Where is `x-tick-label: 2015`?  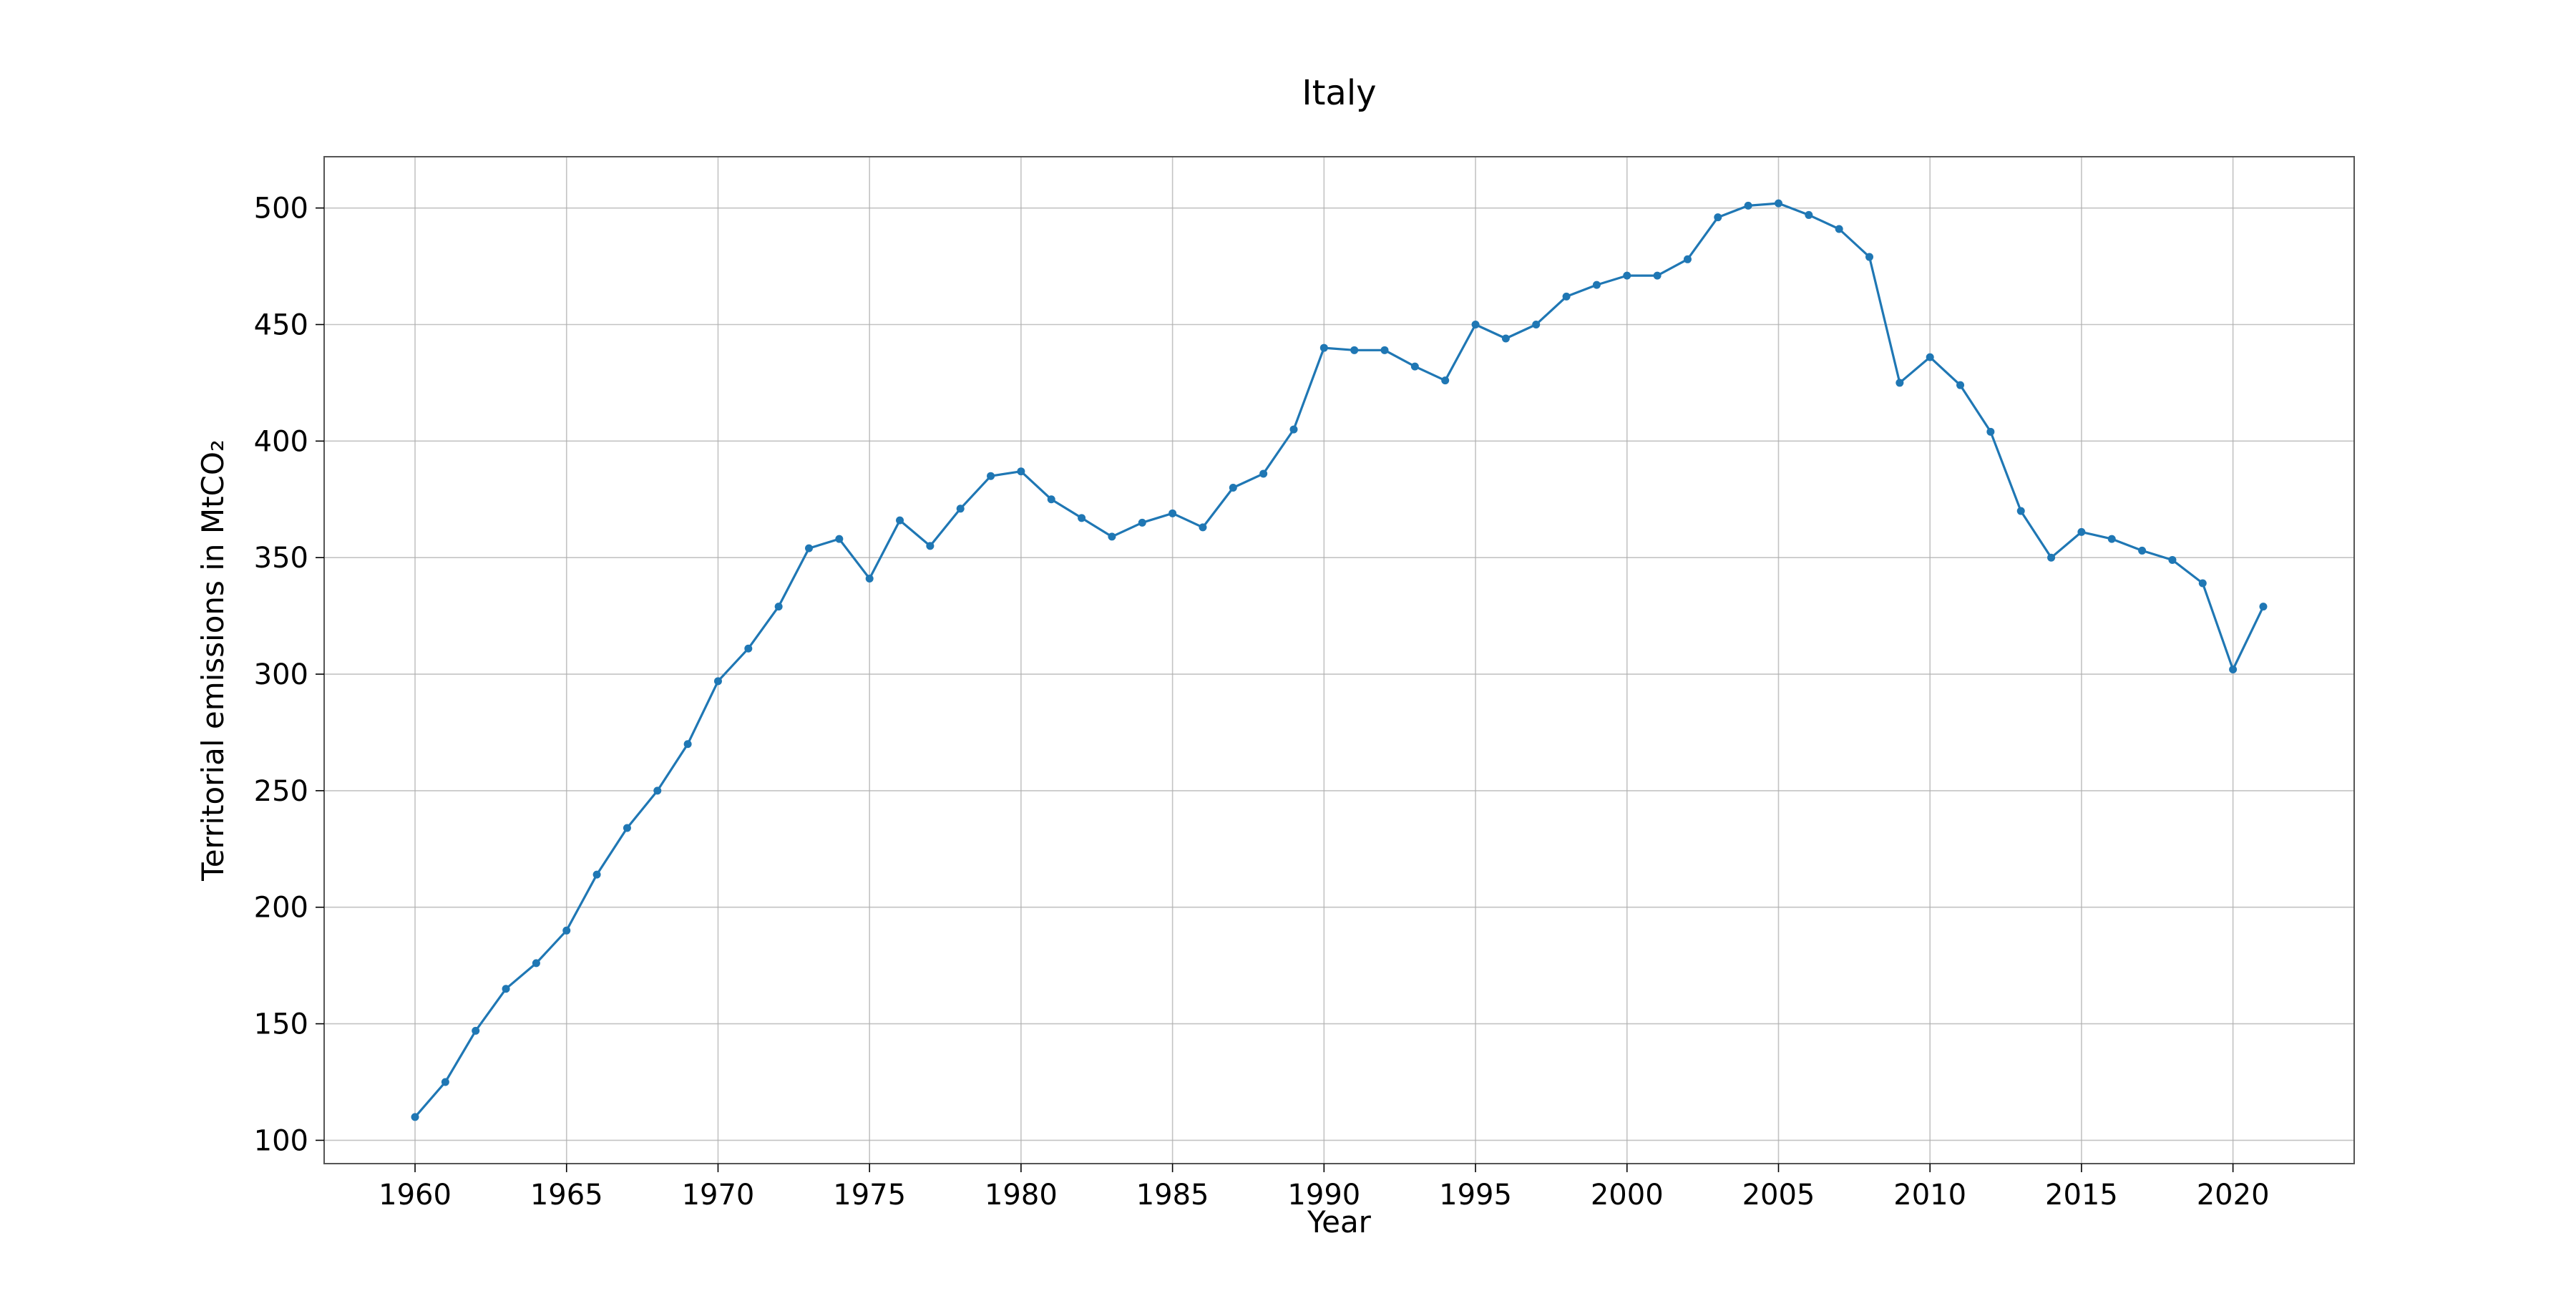 x-tick-label: 2015 is located at coordinates (2081, 1195).